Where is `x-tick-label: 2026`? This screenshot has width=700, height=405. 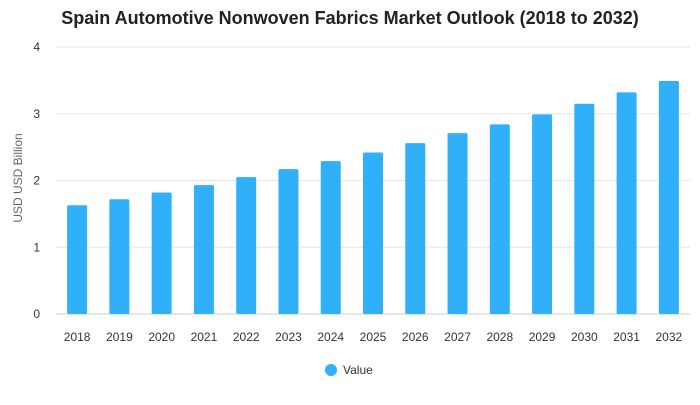
x-tick-label: 2026 is located at coordinates (415, 337).